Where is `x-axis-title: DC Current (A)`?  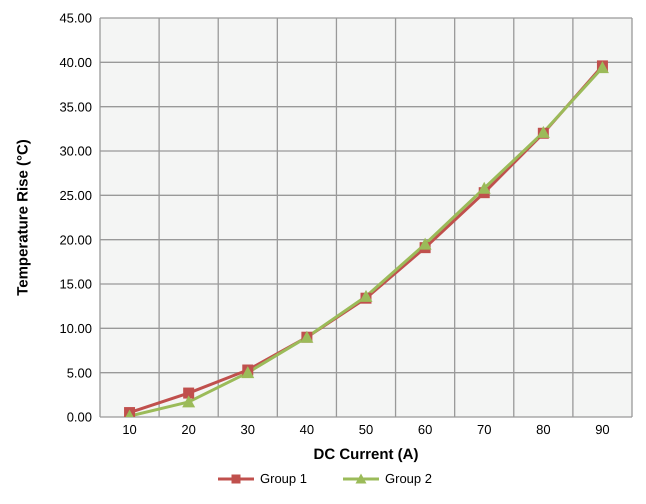
x-axis-title: DC Current (A) is located at coordinates (366, 454).